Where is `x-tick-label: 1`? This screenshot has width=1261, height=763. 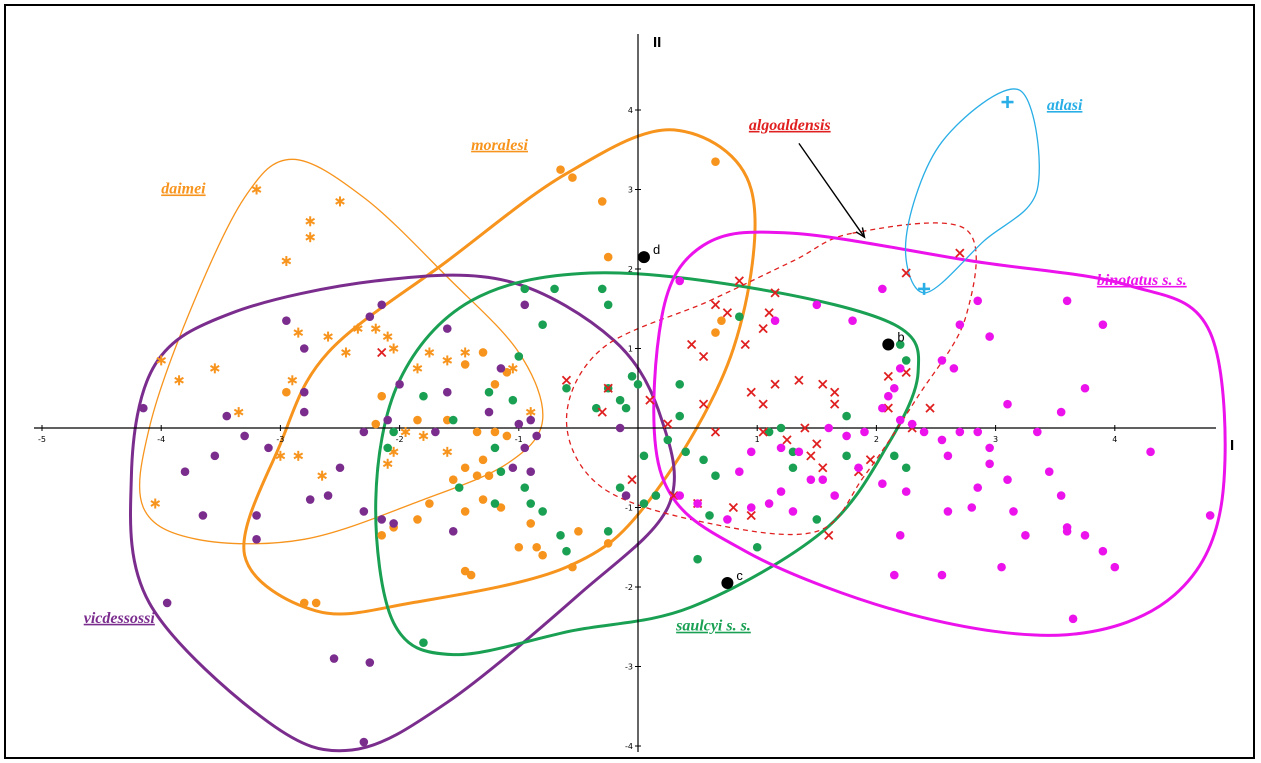
x-tick-label: 1 is located at coordinates (757, 439).